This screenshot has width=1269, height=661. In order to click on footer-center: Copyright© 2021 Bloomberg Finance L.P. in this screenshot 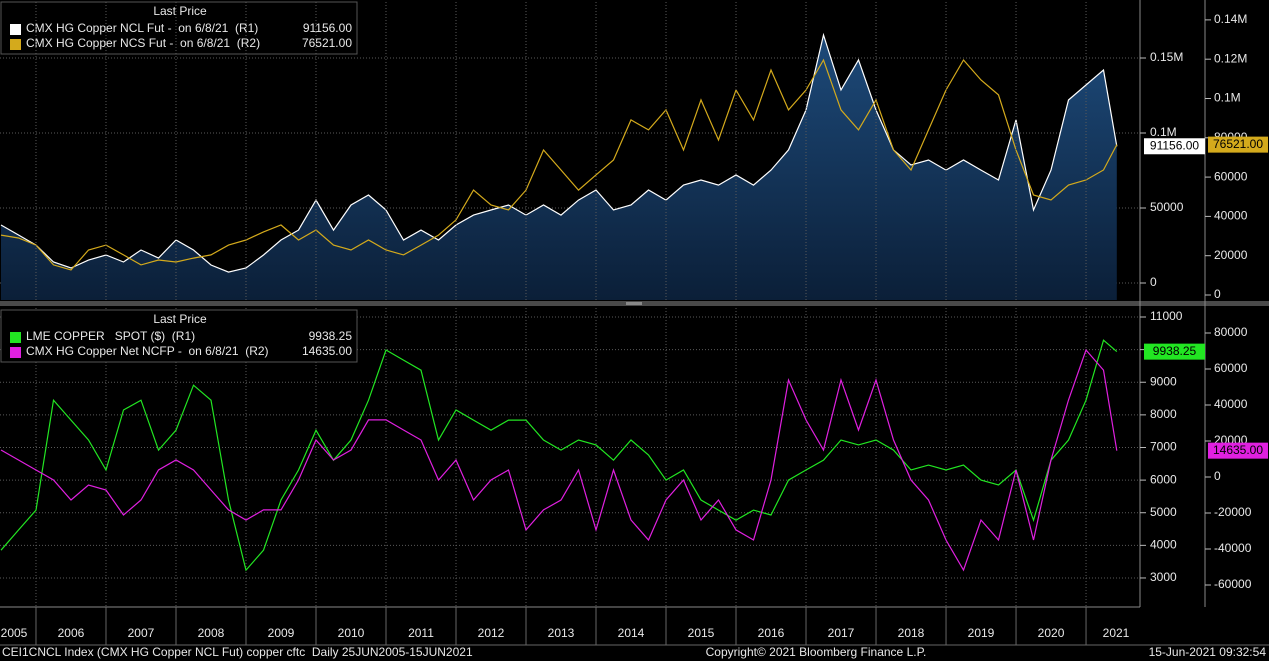, I will do `click(816, 652)`.